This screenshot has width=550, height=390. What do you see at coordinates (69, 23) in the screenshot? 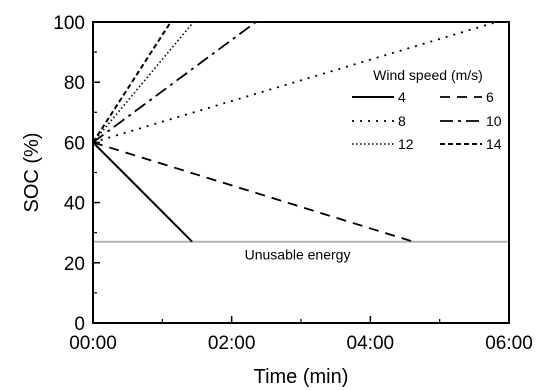
I see `y-tick-label: 100` at bounding box center [69, 23].